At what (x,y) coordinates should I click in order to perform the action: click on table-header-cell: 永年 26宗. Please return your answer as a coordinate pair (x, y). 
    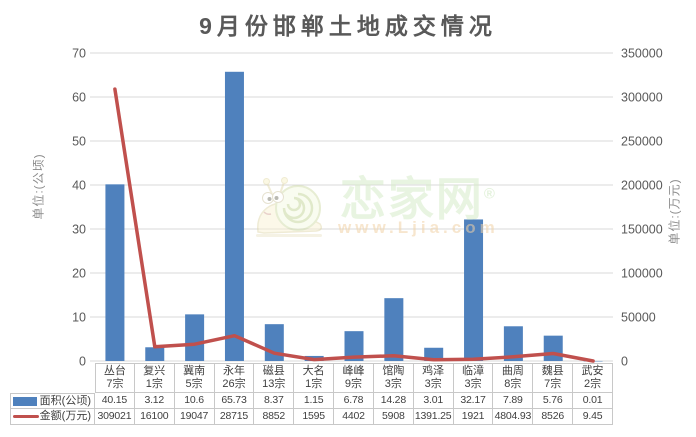
    Looking at the image, I should click on (234, 378).